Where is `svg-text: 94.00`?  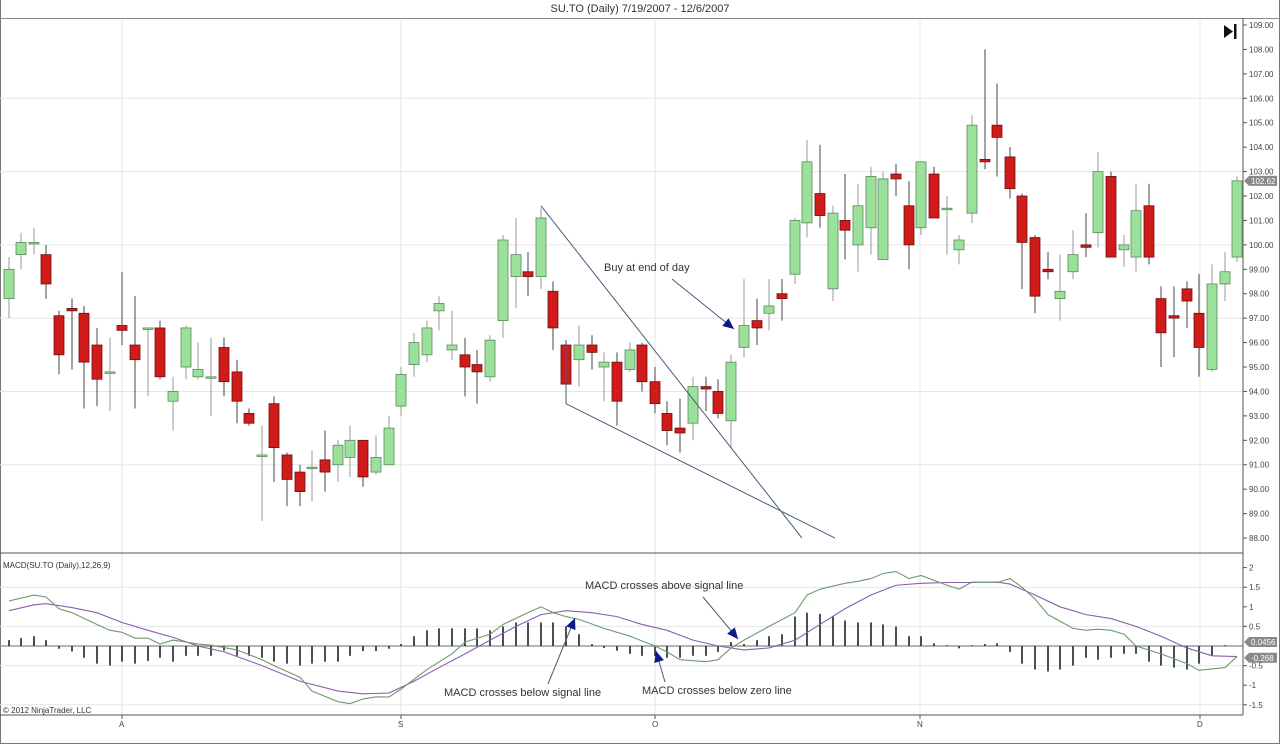
svg-text: 94.00 is located at coordinates (1259, 391).